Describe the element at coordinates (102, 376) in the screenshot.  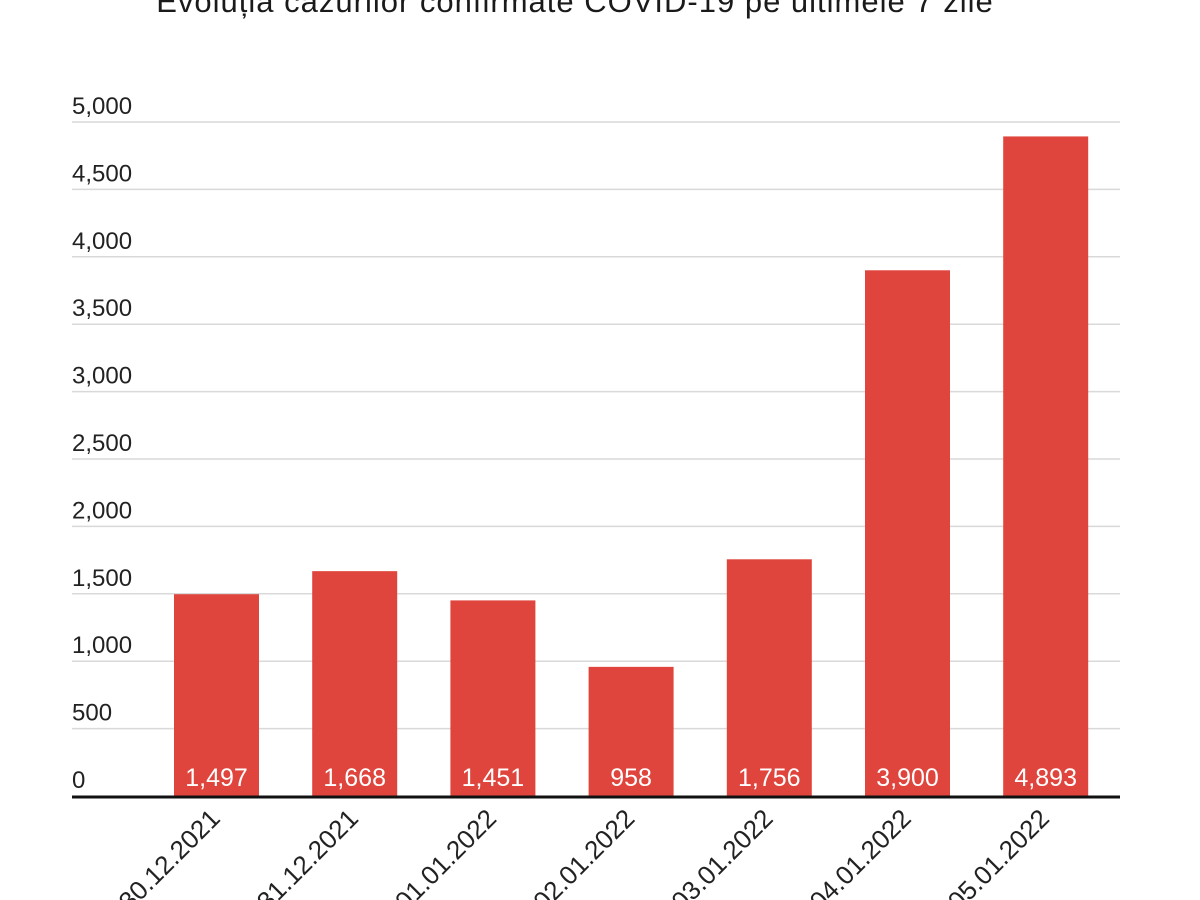
I see `y-tick-label: 3,000` at that location.